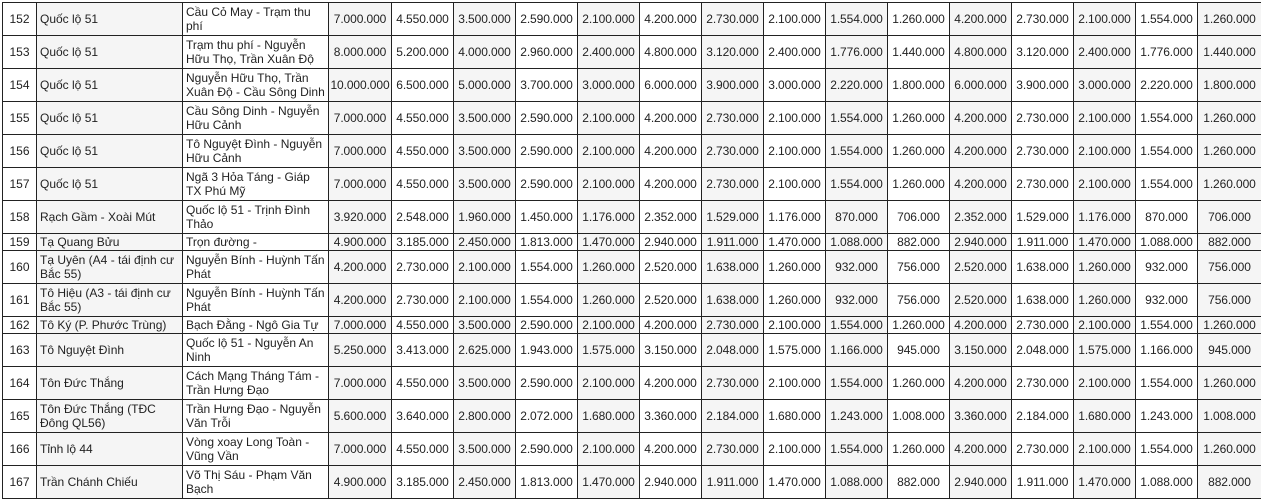  I want to click on price-cell: 3.185.000, so click(422, 482).